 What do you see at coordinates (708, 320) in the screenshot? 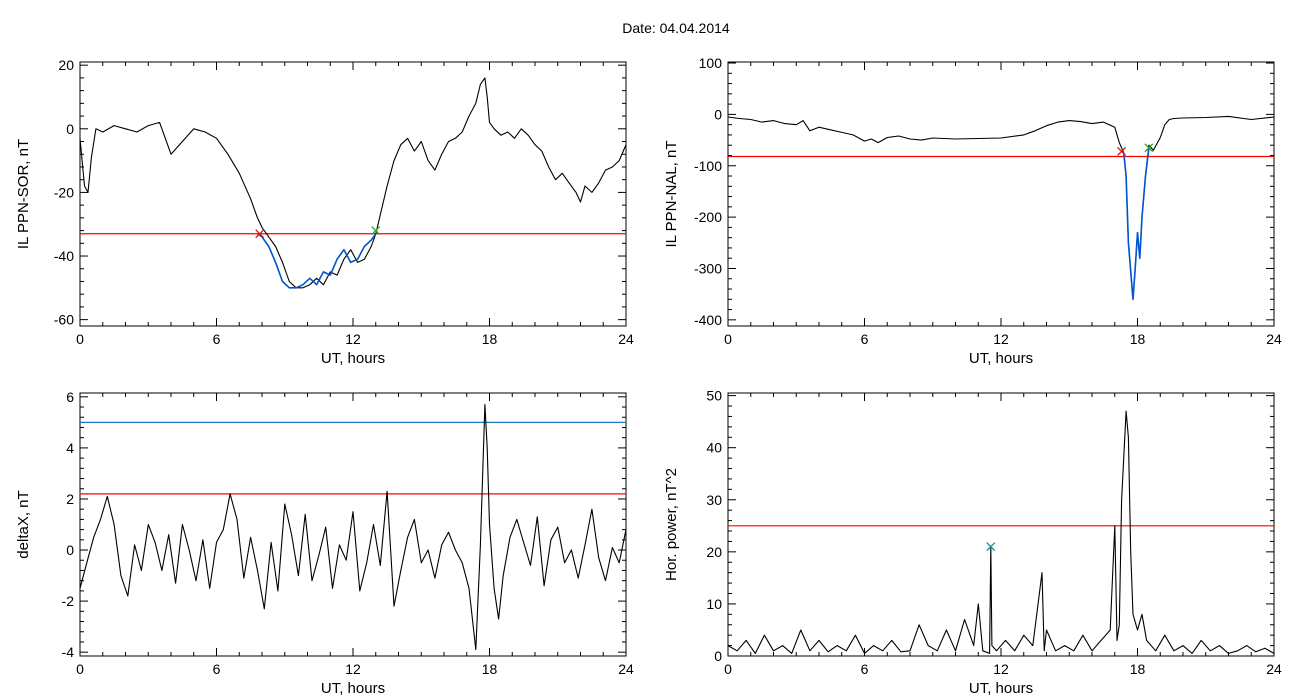
I see `y-tick-label: -400` at bounding box center [708, 320].